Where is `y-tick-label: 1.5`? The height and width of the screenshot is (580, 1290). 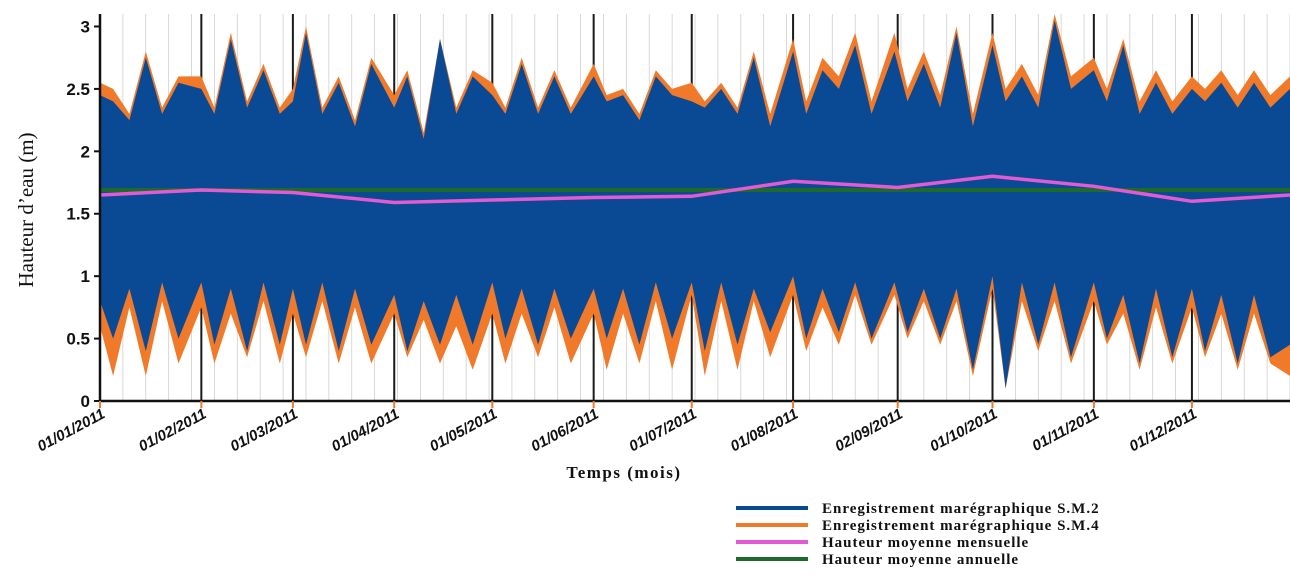
y-tick-label: 1.5 is located at coordinates (78, 214).